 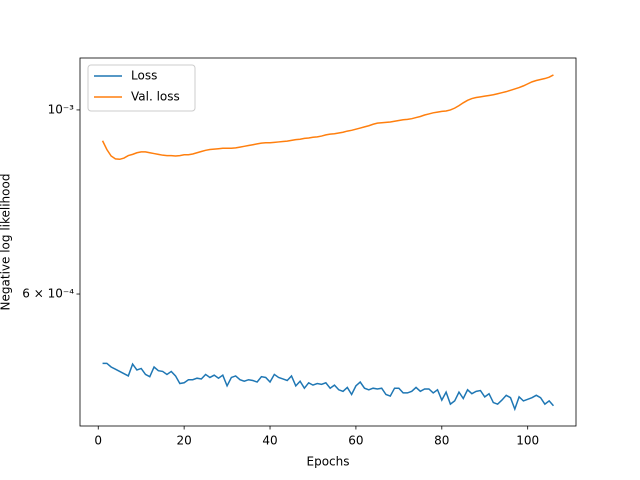 What do you see at coordinates (183, 441) in the screenshot?
I see `x-tick-label: 20` at bounding box center [183, 441].